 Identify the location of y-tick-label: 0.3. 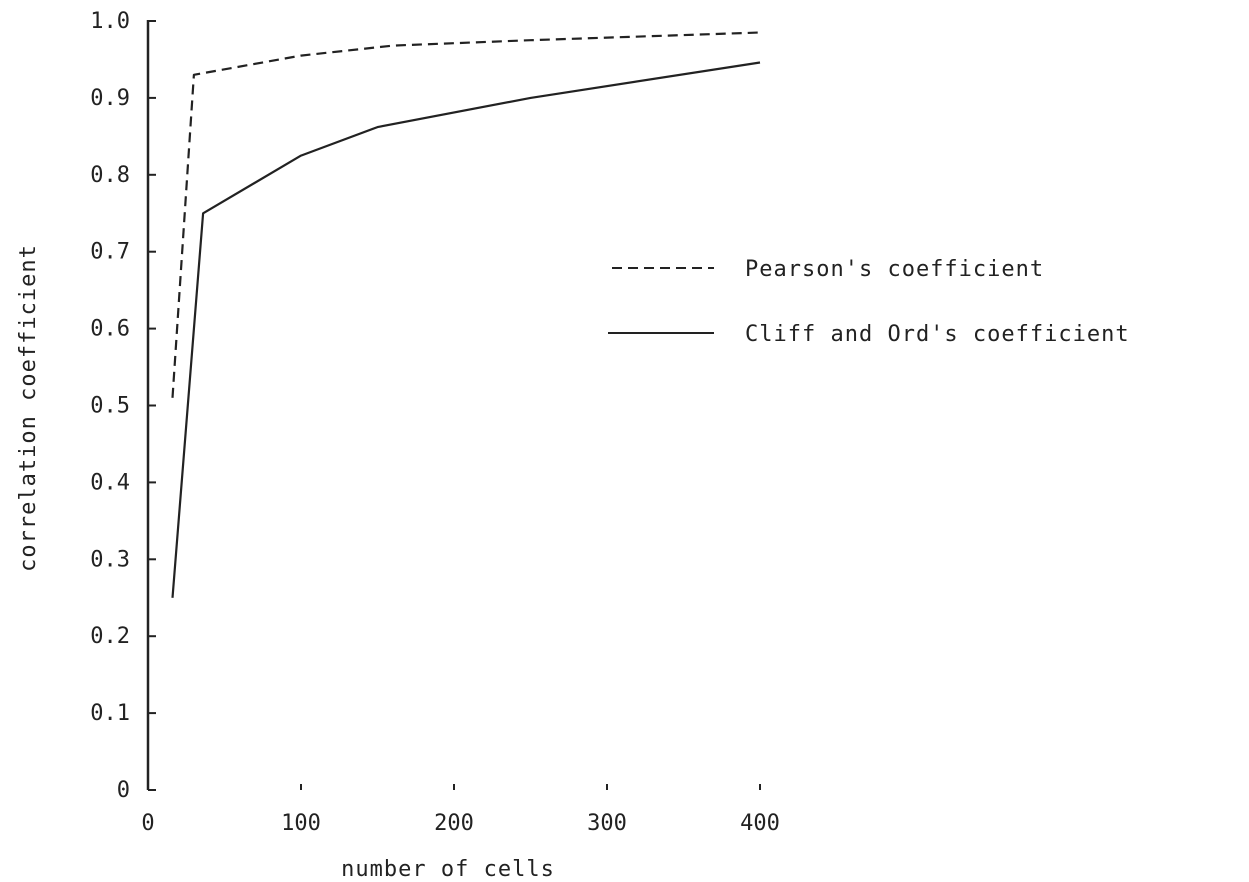
(110, 559).